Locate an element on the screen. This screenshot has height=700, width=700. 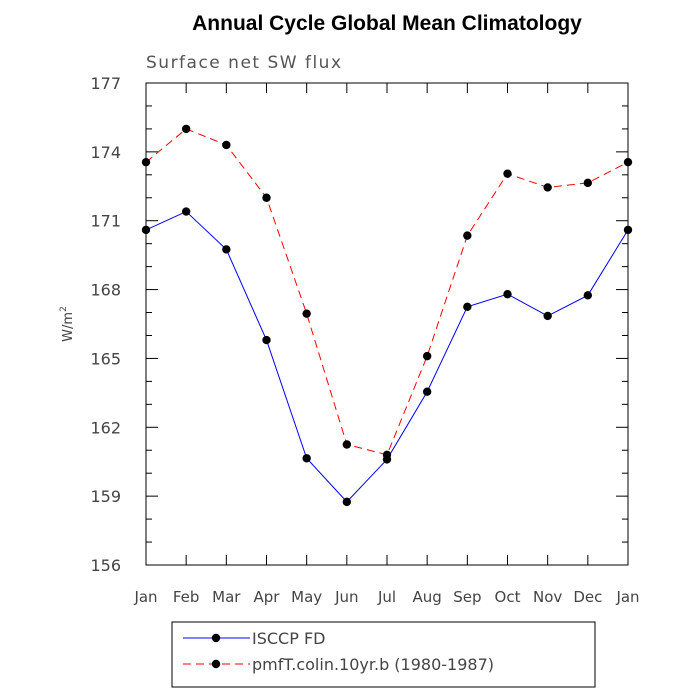
legend-label: pmfT.colin.10yr.b (1980-1987) is located at coordinates (373, 664).